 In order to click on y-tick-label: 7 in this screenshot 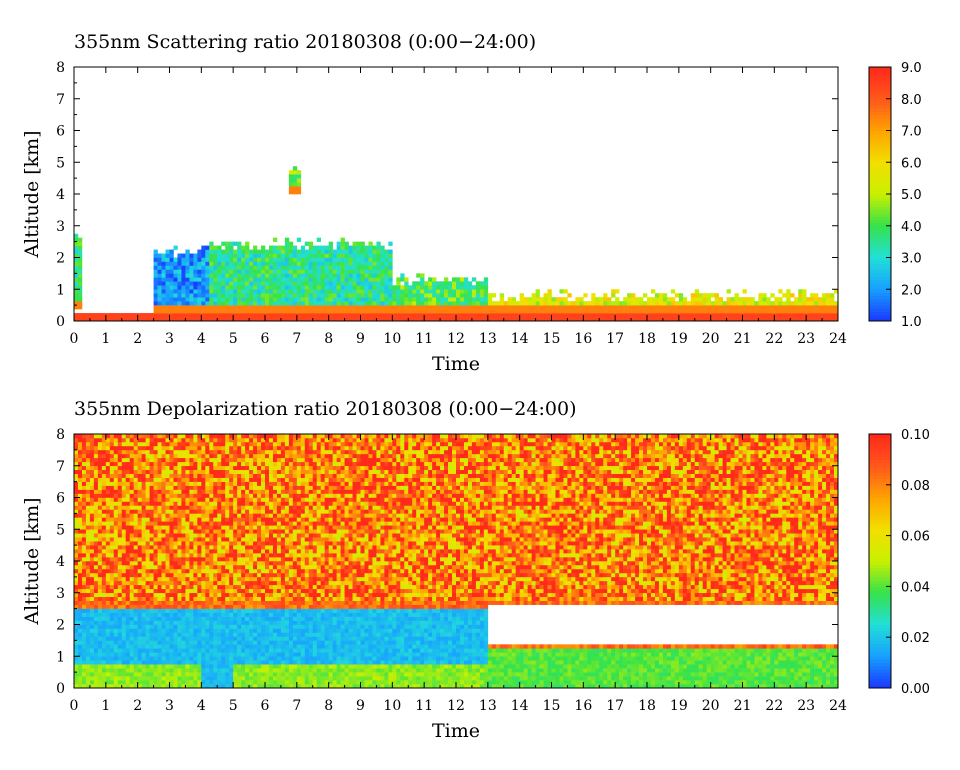, I will do `click(60, 100)`.